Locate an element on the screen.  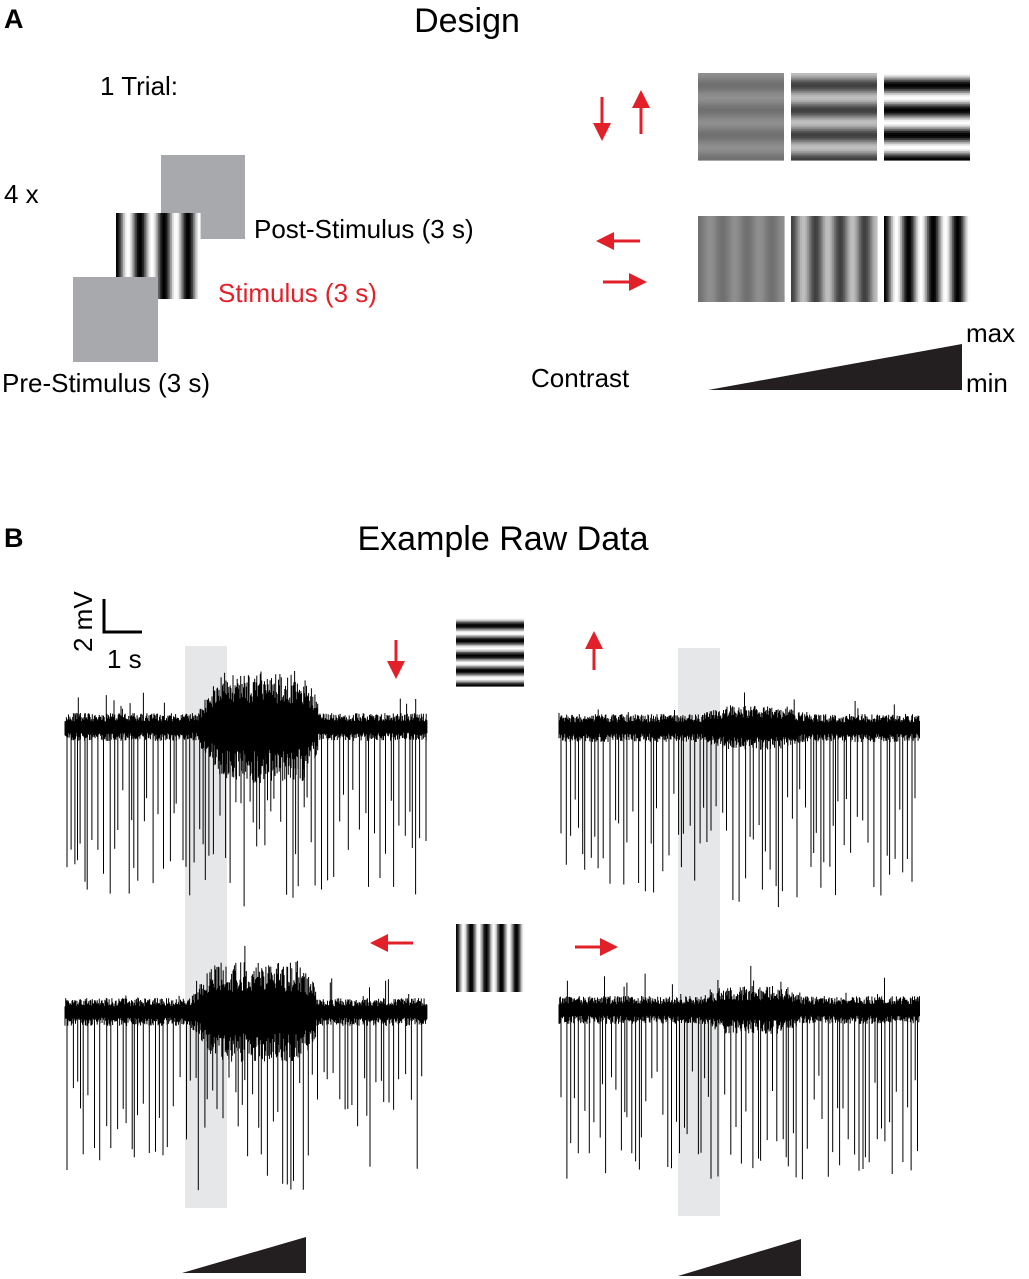
example-horizontal-grating is located at coordinates (490, 652).